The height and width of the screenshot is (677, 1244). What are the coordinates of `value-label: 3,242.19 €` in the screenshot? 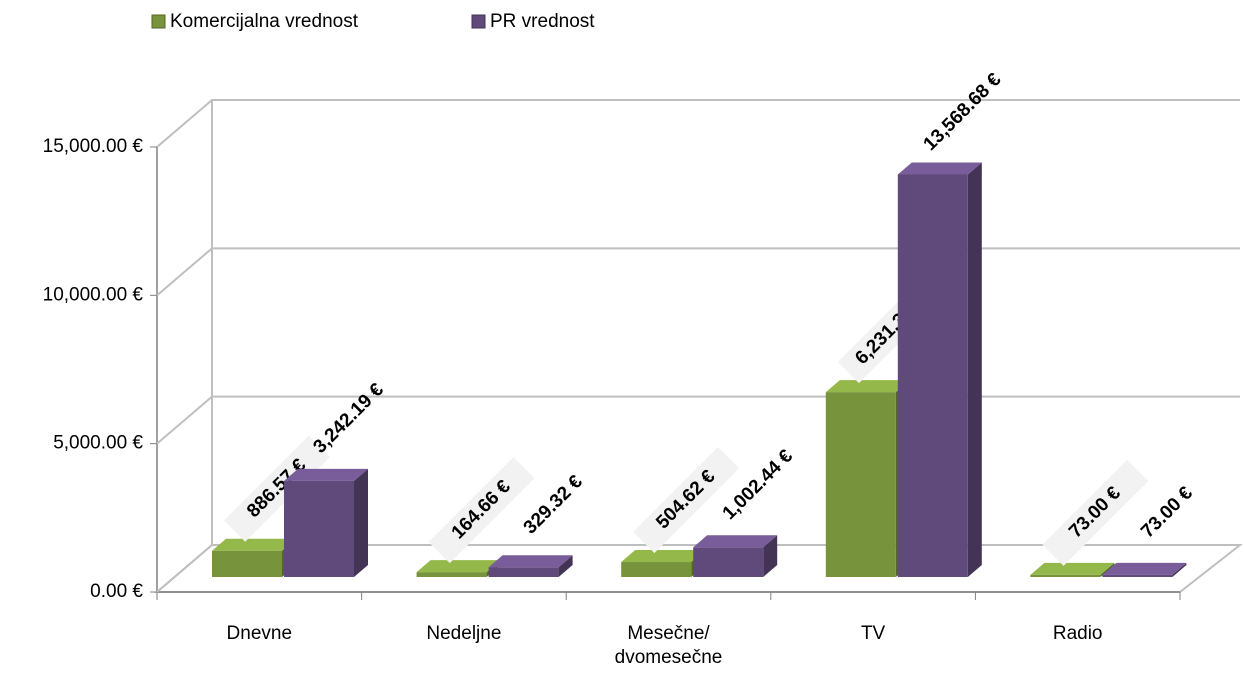 It's located at (348, 418).